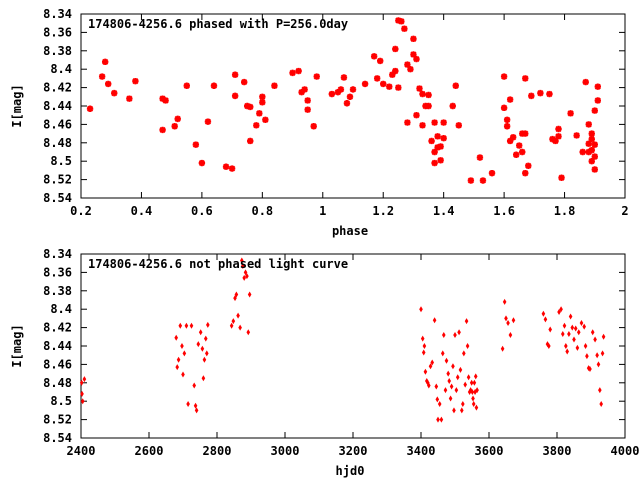 This screenshot has width=640, height=480. Describe the element at coordinates (61, 161) in the screenshot. I see `phased-y-tick-label: 8.5` at that location.